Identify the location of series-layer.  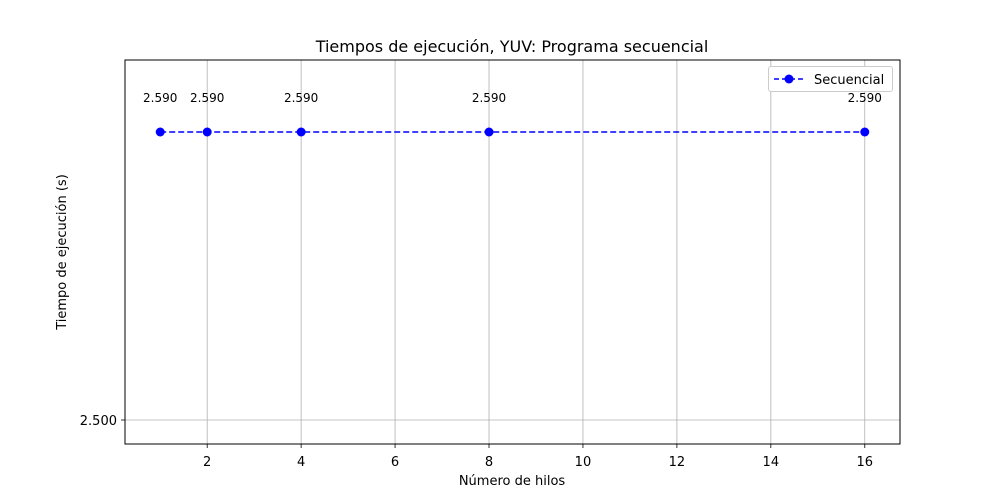
(512, 132).